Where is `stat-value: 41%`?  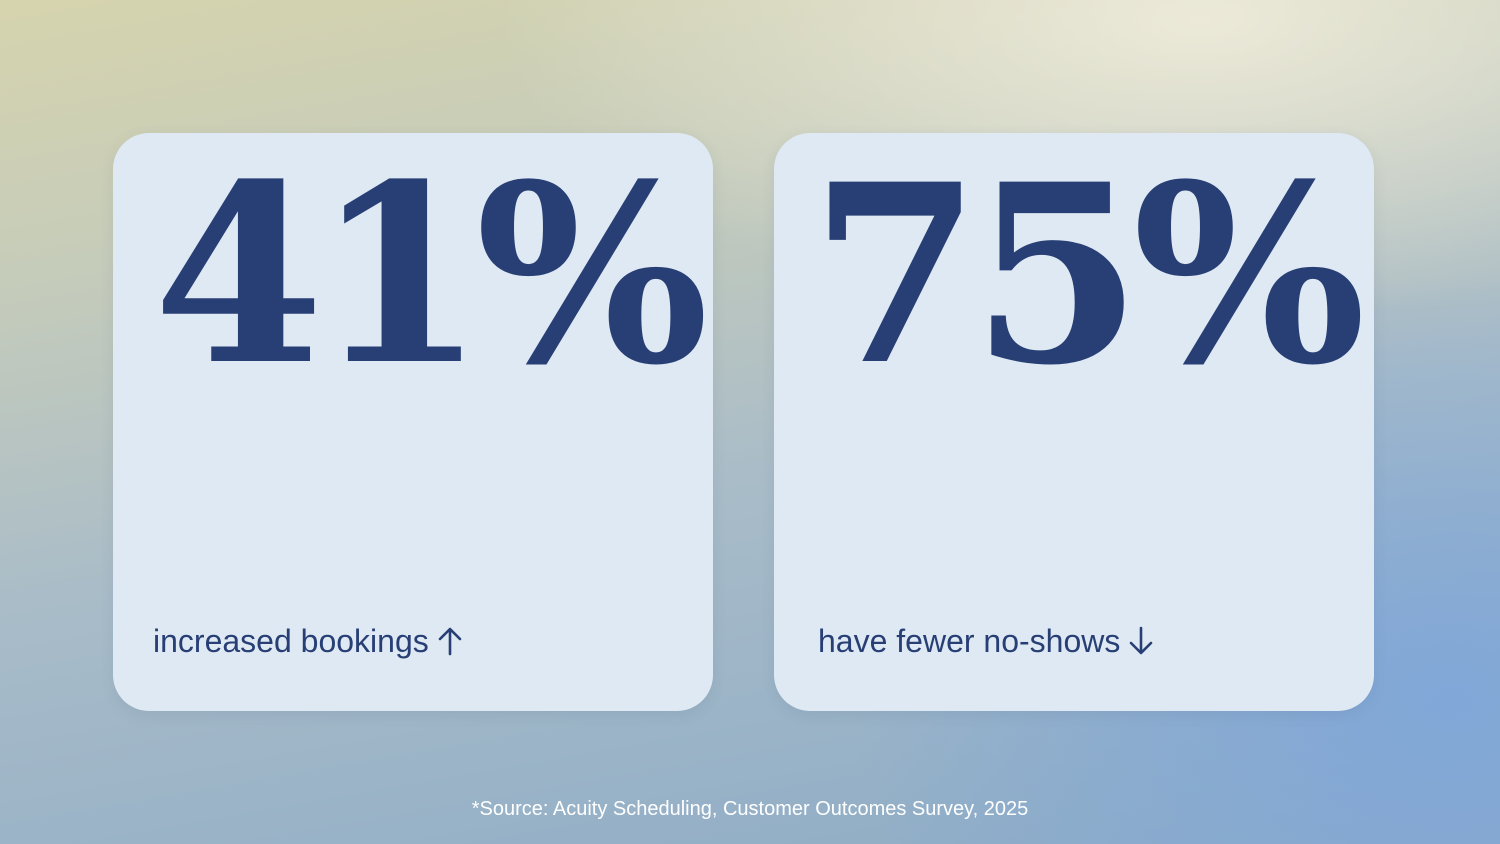 stat-value: 41% is located at coordinates (431, 275).